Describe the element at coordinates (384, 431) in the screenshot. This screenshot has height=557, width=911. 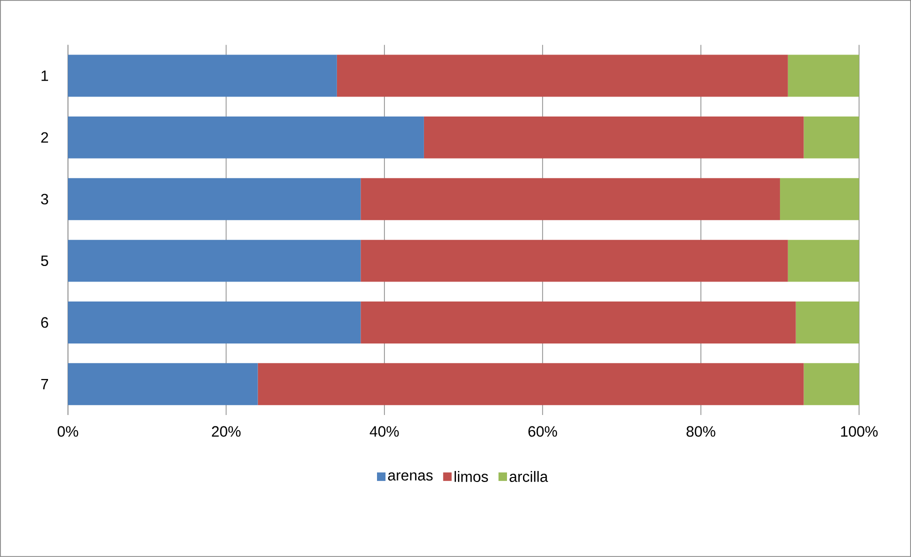
I see `x-tick-label: 40%` at that location.